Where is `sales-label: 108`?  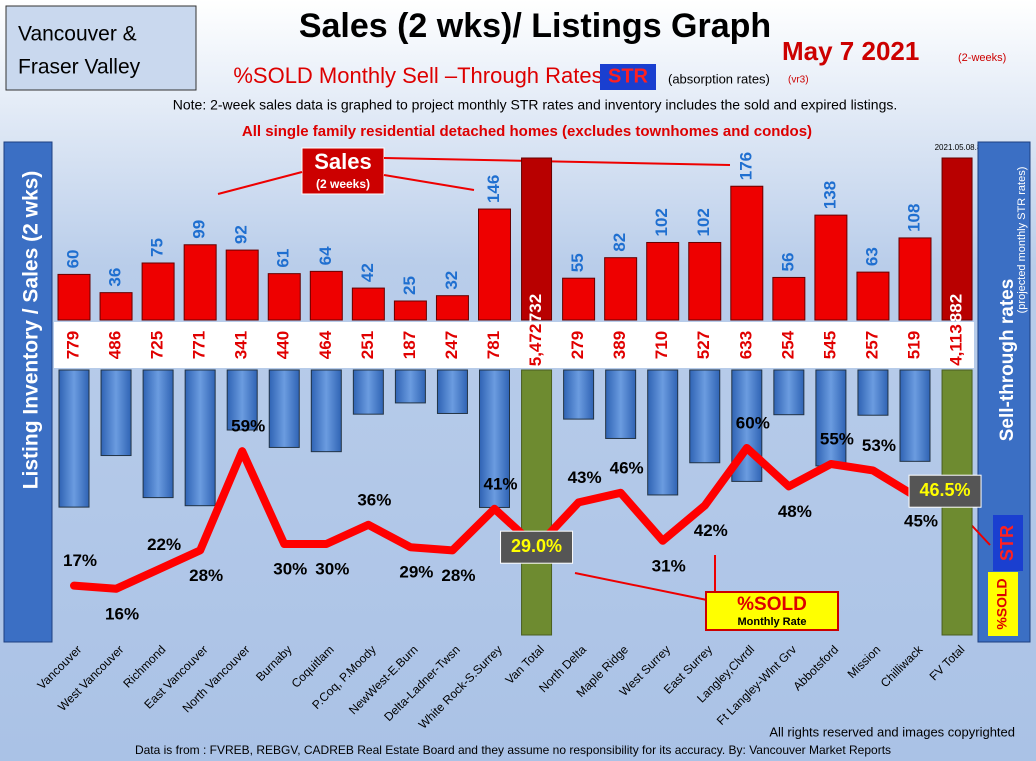 sales-label: 108 is located at coordinates (913, 218).